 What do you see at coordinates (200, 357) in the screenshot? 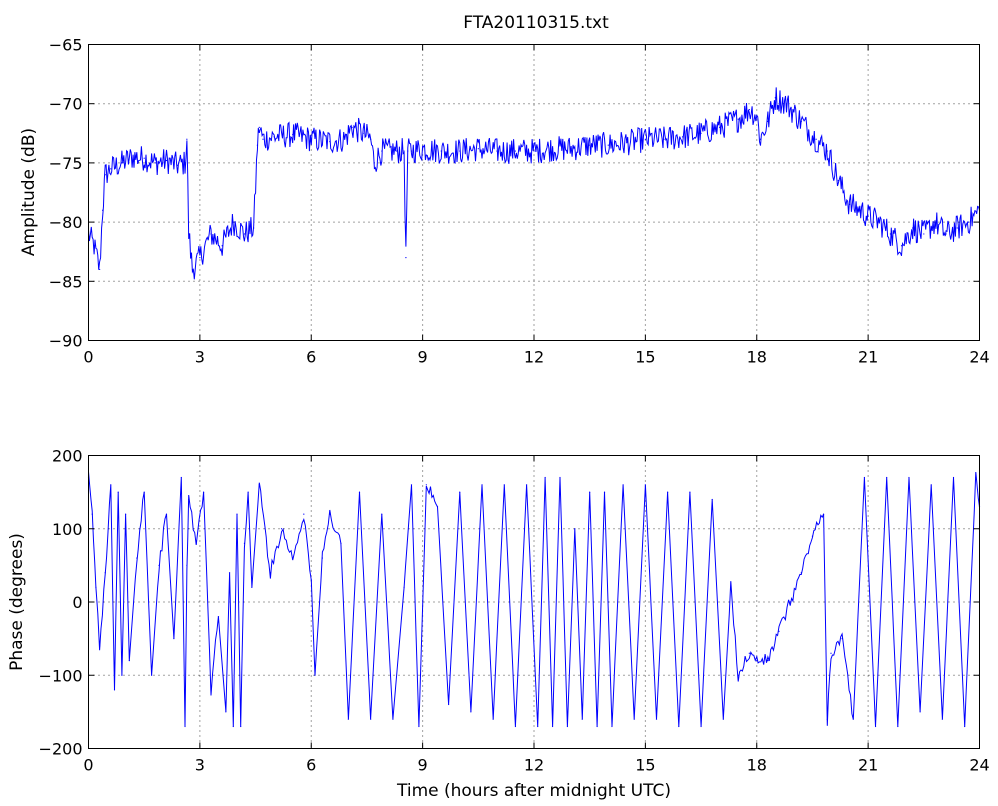
I see `amplitude-xtick-label: 3` at bounding box center [200, 357].